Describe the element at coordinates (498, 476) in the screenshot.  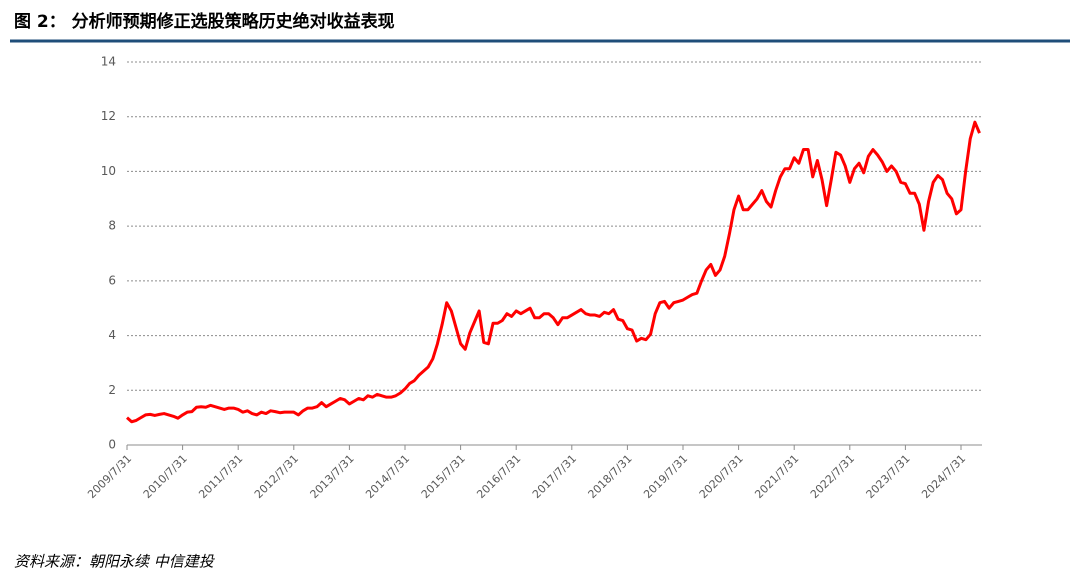
I see `x-tick-label: 2016/7/31` at that location.